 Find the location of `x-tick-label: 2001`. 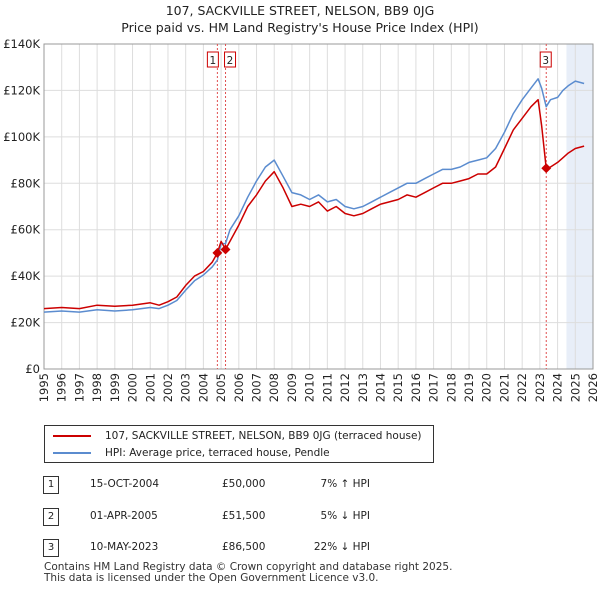

x-tick-label: 2001 is located at coordinates (150, 387).